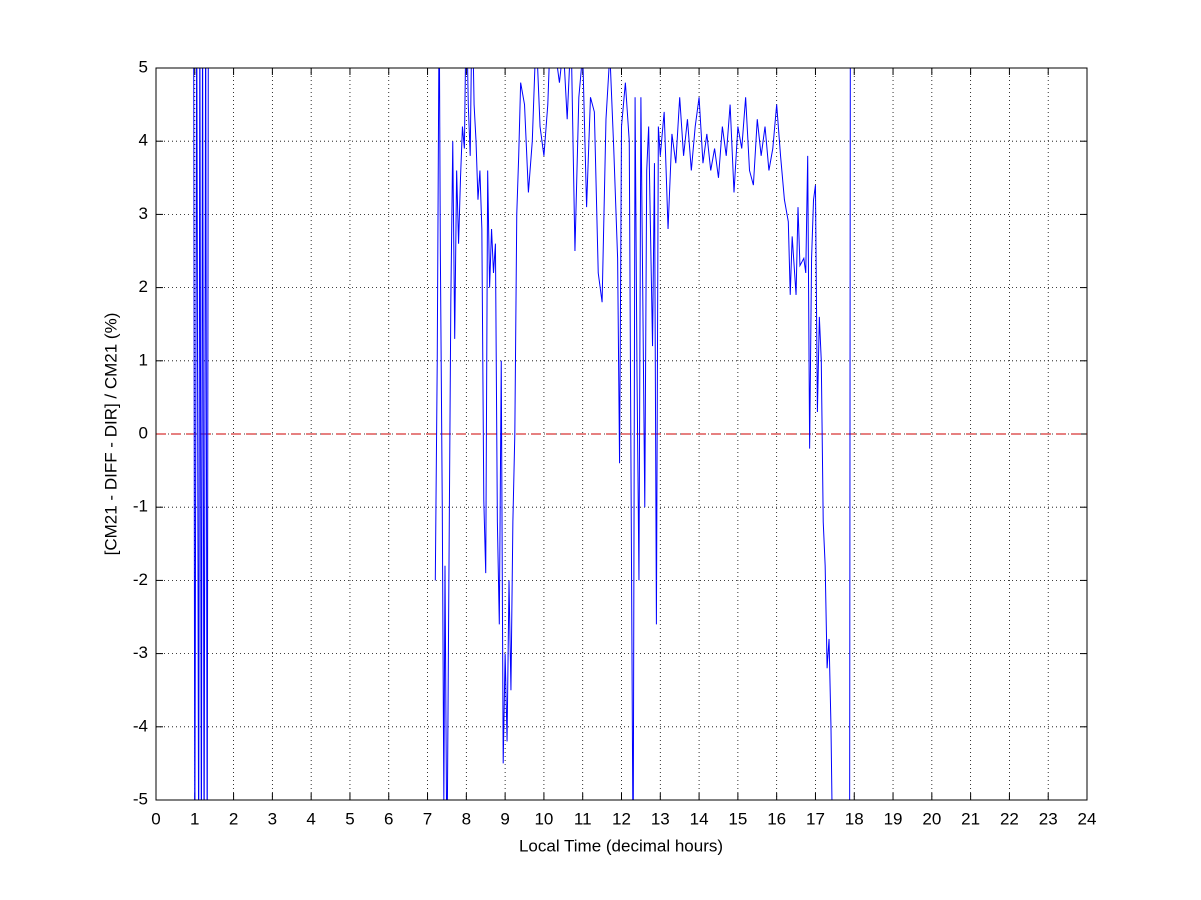 The width and height of the screenshot is (1201, 900). I want to click on x-tick-label: 3, so click(272, 818).